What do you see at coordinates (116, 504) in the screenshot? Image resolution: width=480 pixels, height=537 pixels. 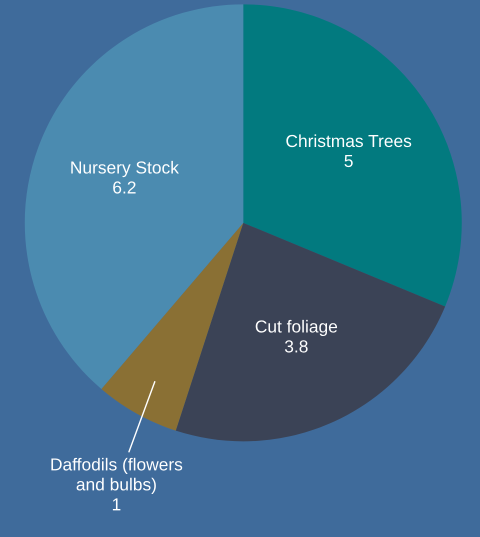 I see `data-label: 1` at bounding box center [116, 504].